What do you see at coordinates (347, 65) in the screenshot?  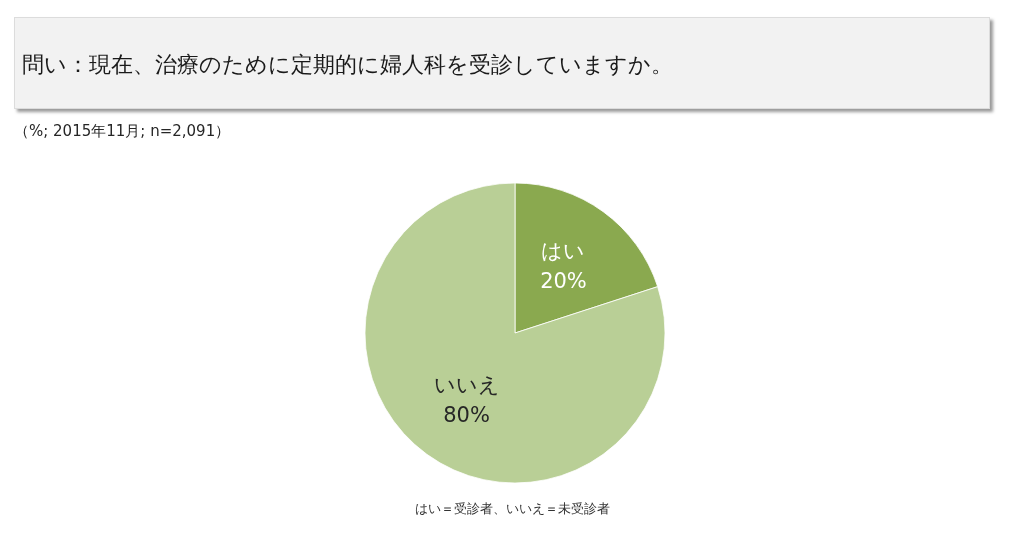 I see `chart-title: 問い：現在、治療のために定期的に婦人科を受診していますか。` at bounding box center [347, 65].